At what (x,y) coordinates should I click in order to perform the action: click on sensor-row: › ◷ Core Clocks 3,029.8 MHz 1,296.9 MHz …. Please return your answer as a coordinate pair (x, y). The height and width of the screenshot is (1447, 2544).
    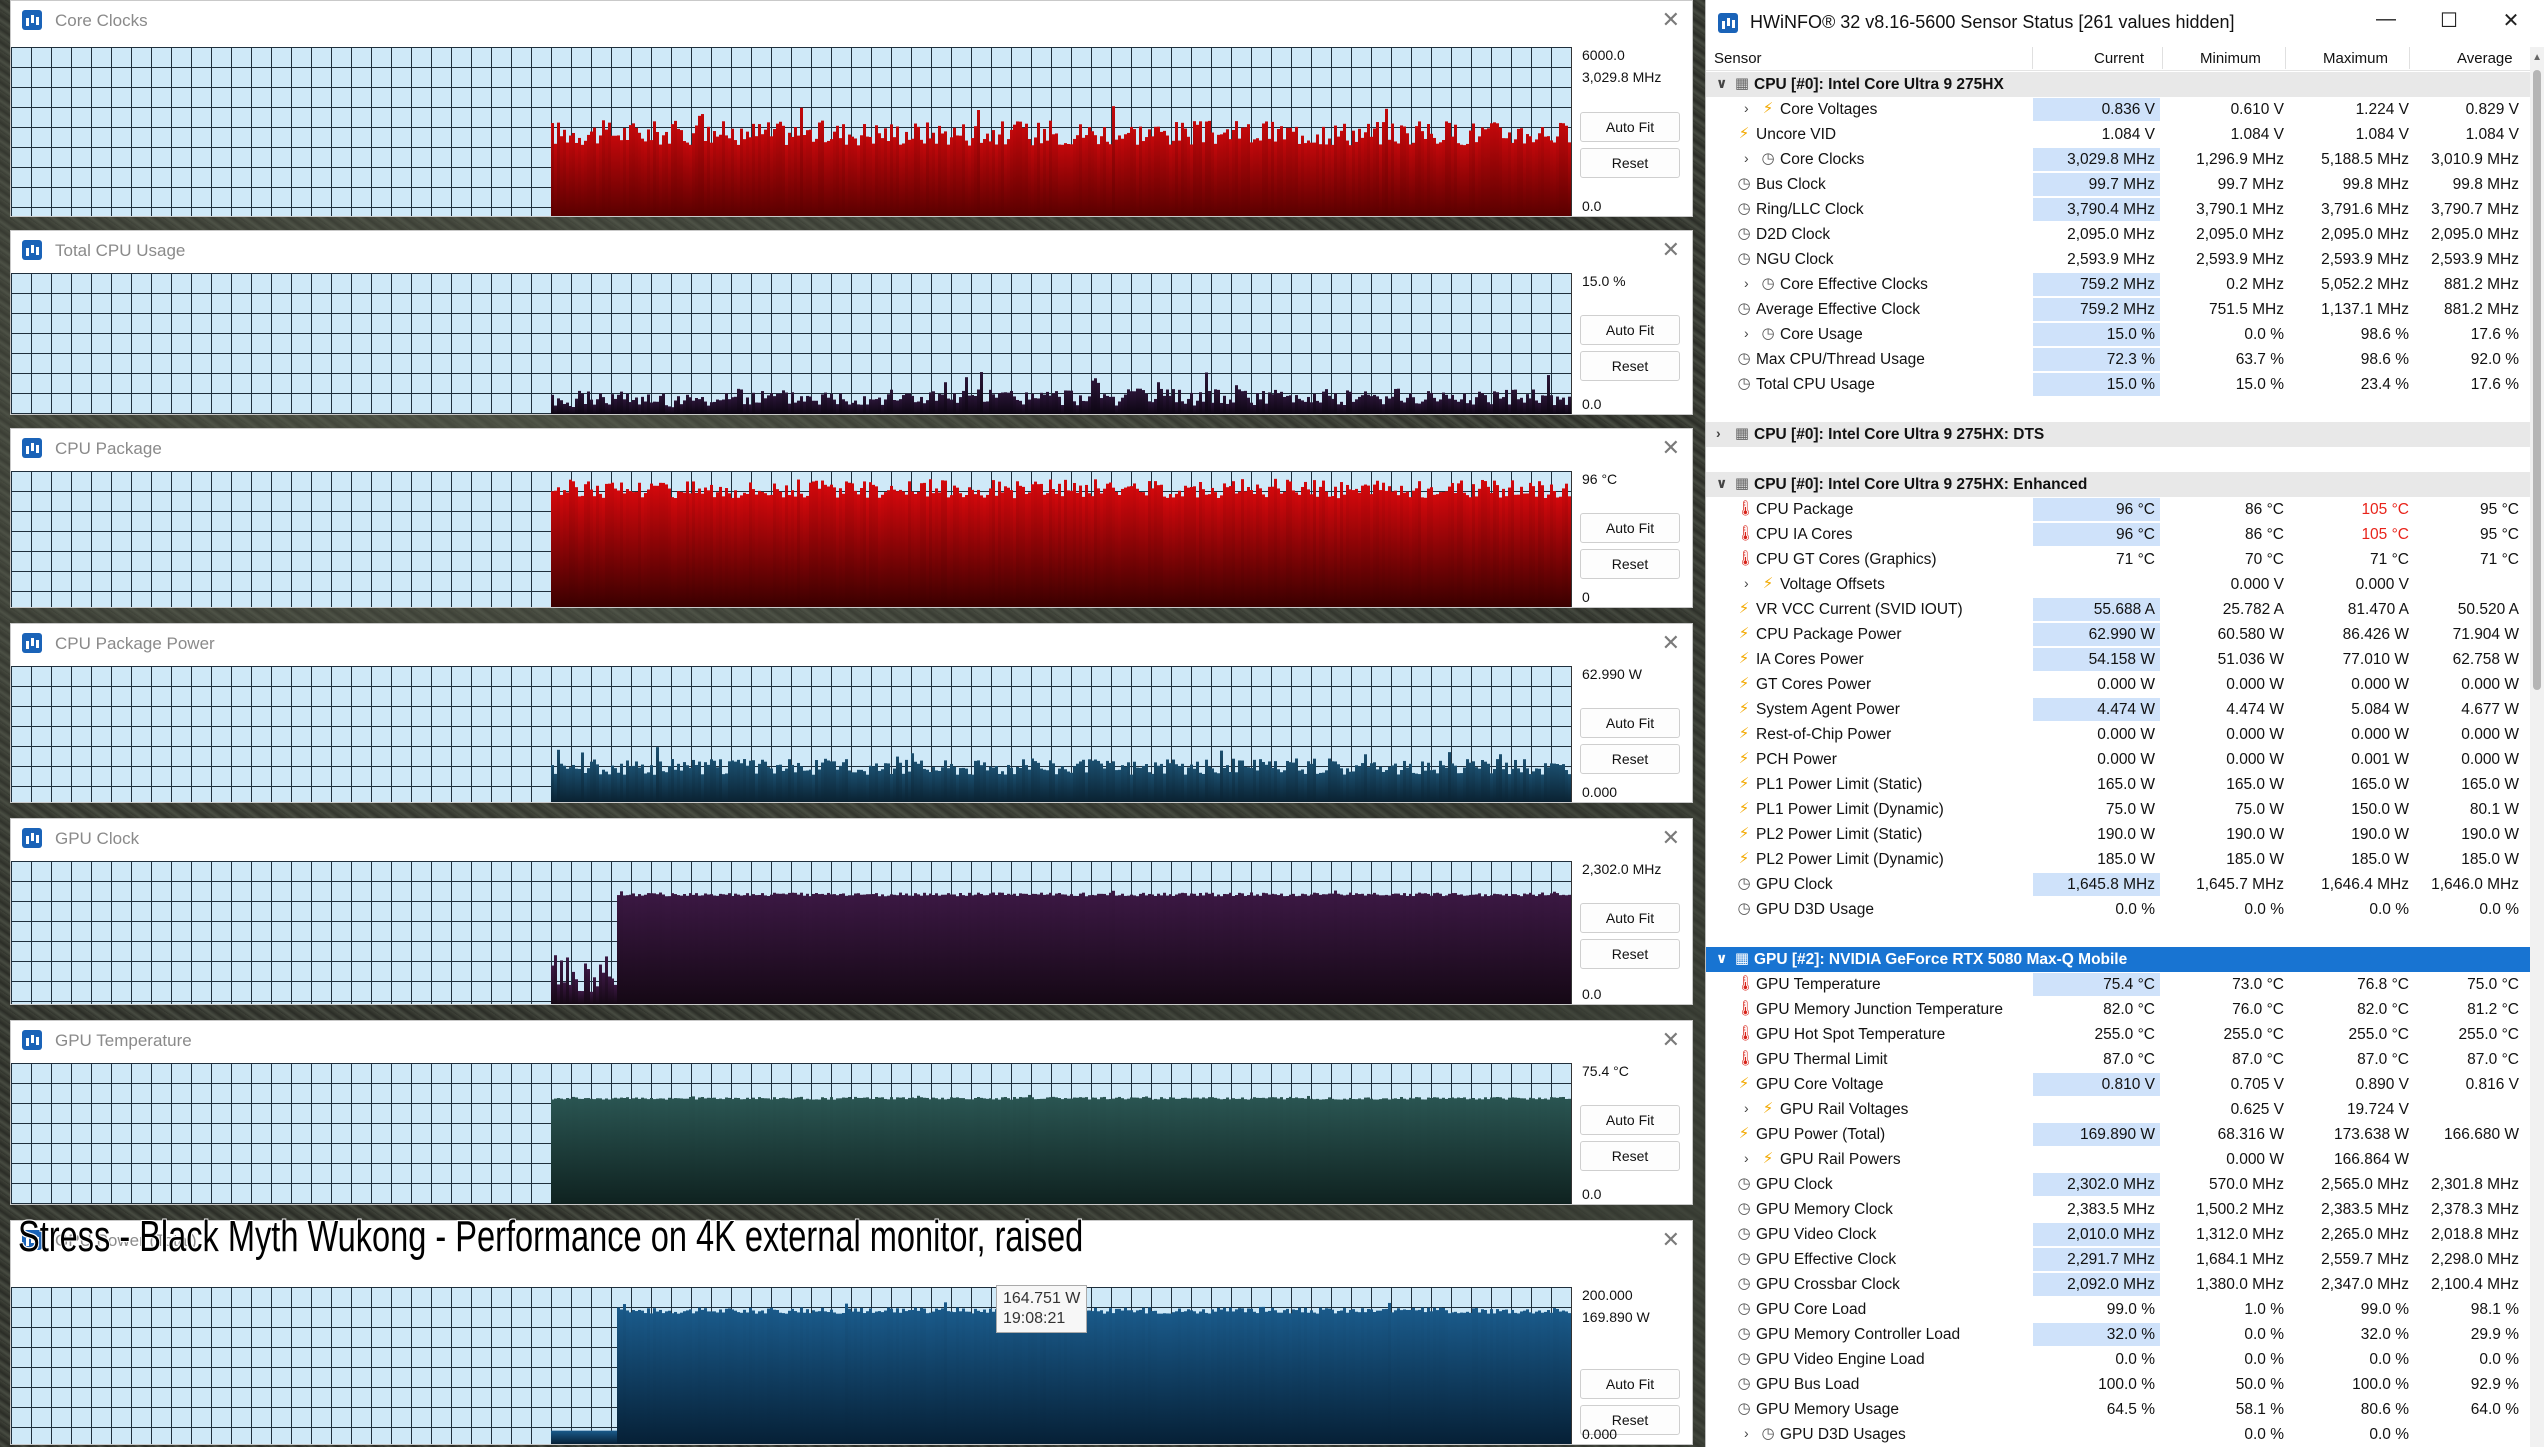
    Looking at the image, I should click on (2125, 159).